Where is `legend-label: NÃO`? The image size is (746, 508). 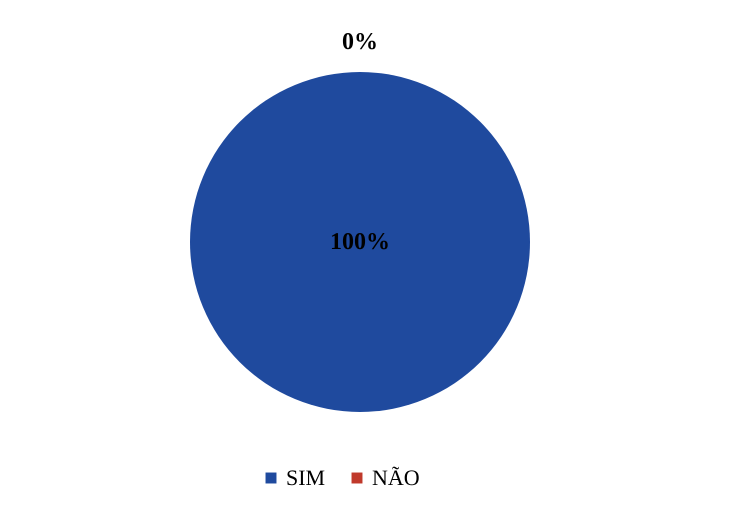
legend-label: NÃO is located at coordinates (396, 477).